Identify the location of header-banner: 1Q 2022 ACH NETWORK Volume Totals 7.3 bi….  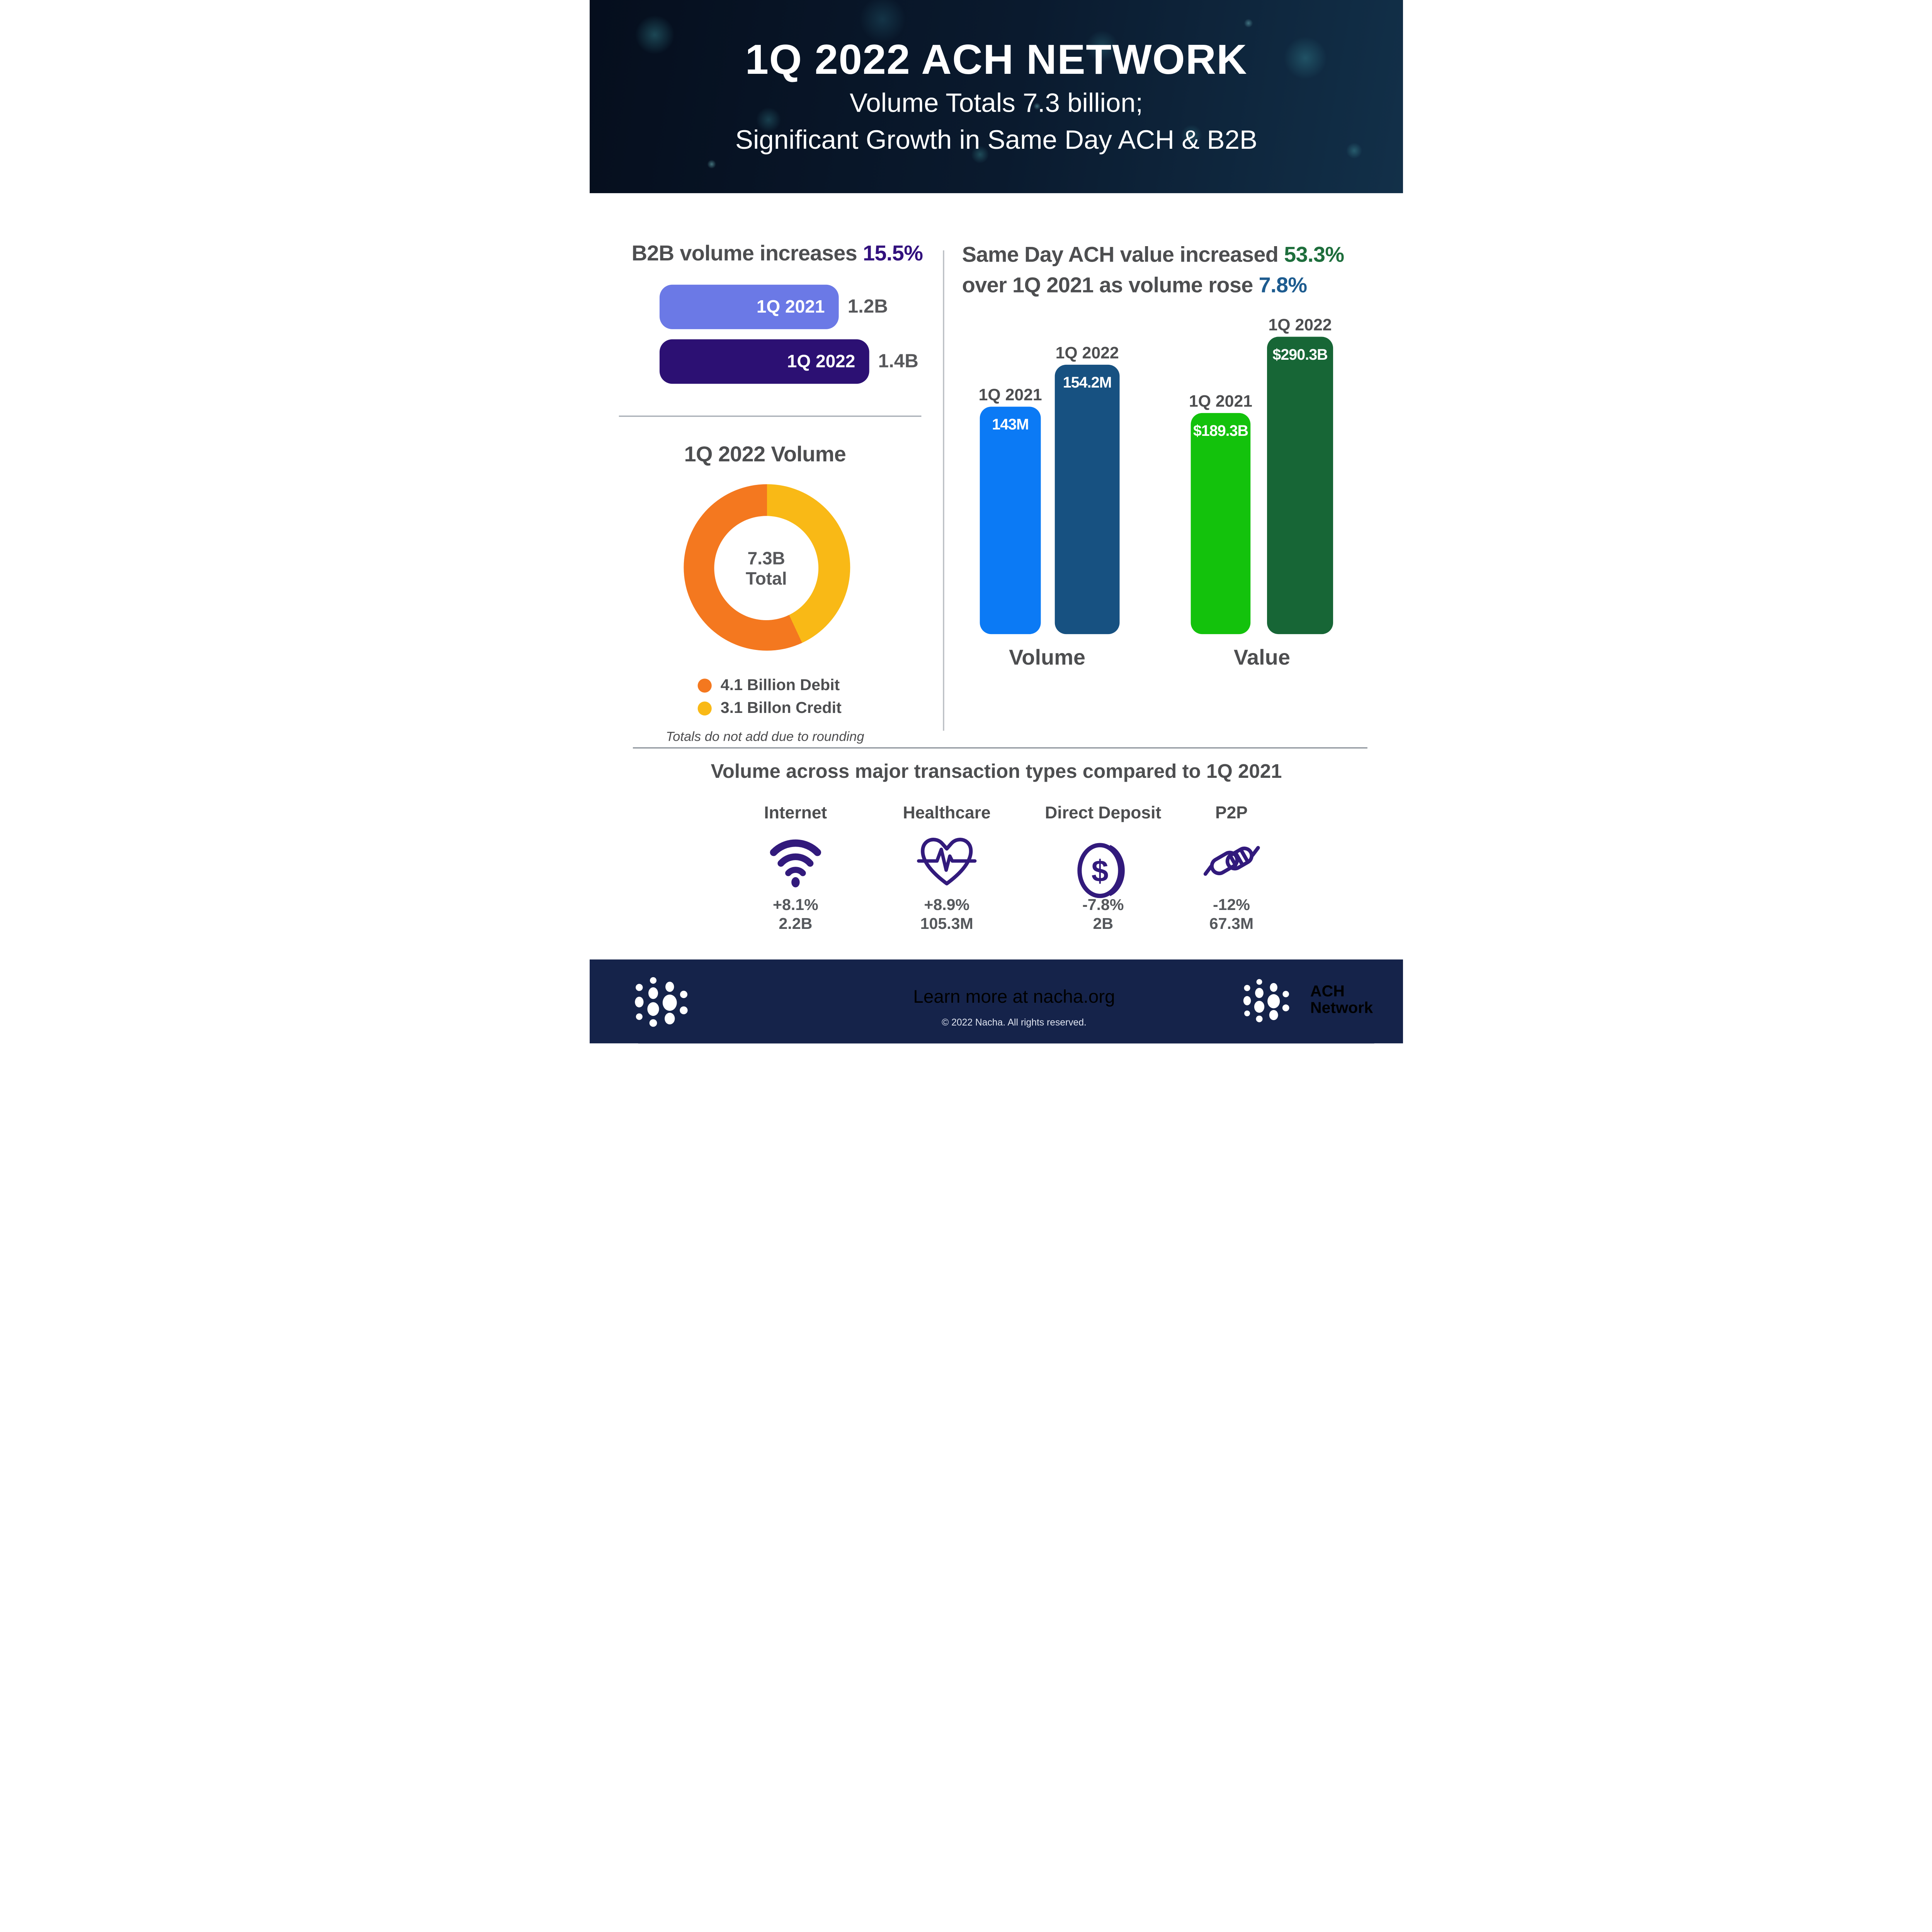
(997, 97).